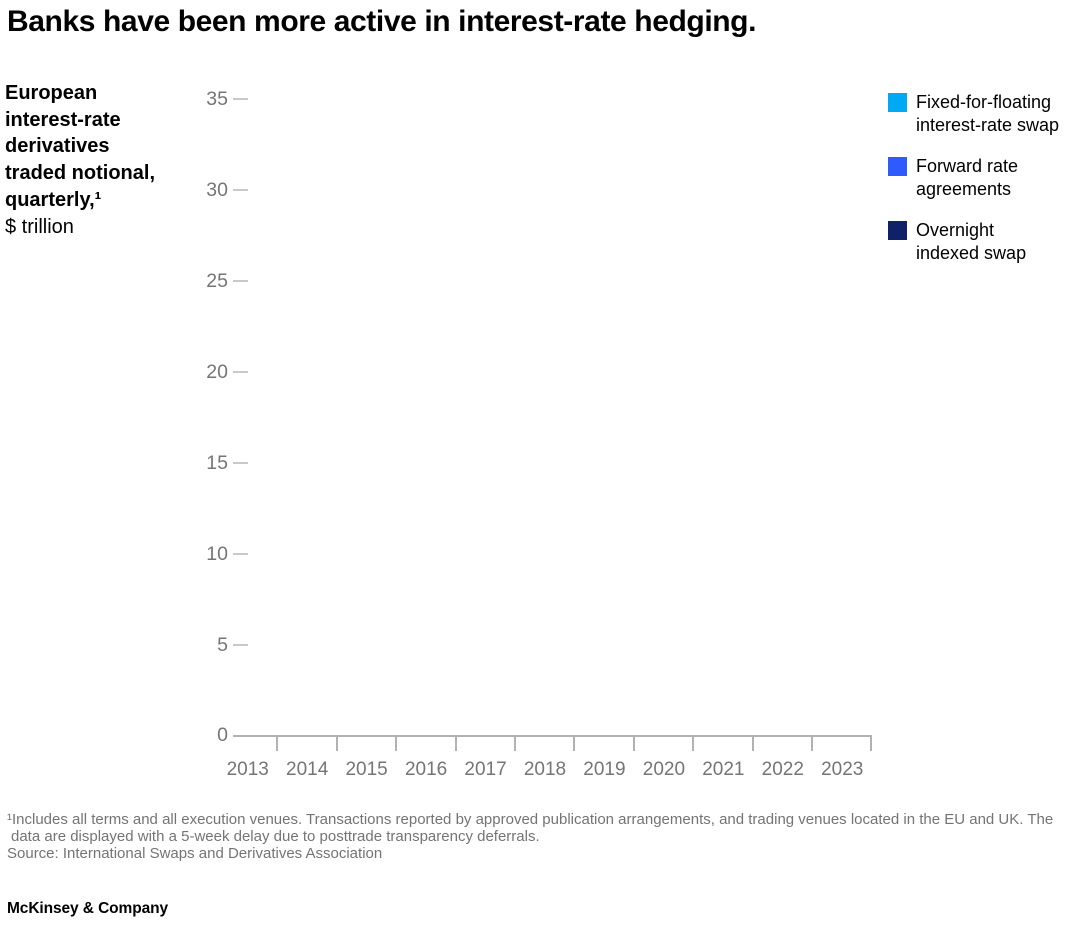 This screenshot has width=1080, height=927. What do you see at coordinates (987, 114) in the screenshot?
I see `legend-label: Fixed-for-floating interest-rate swap` at bounding box center [987, 114].